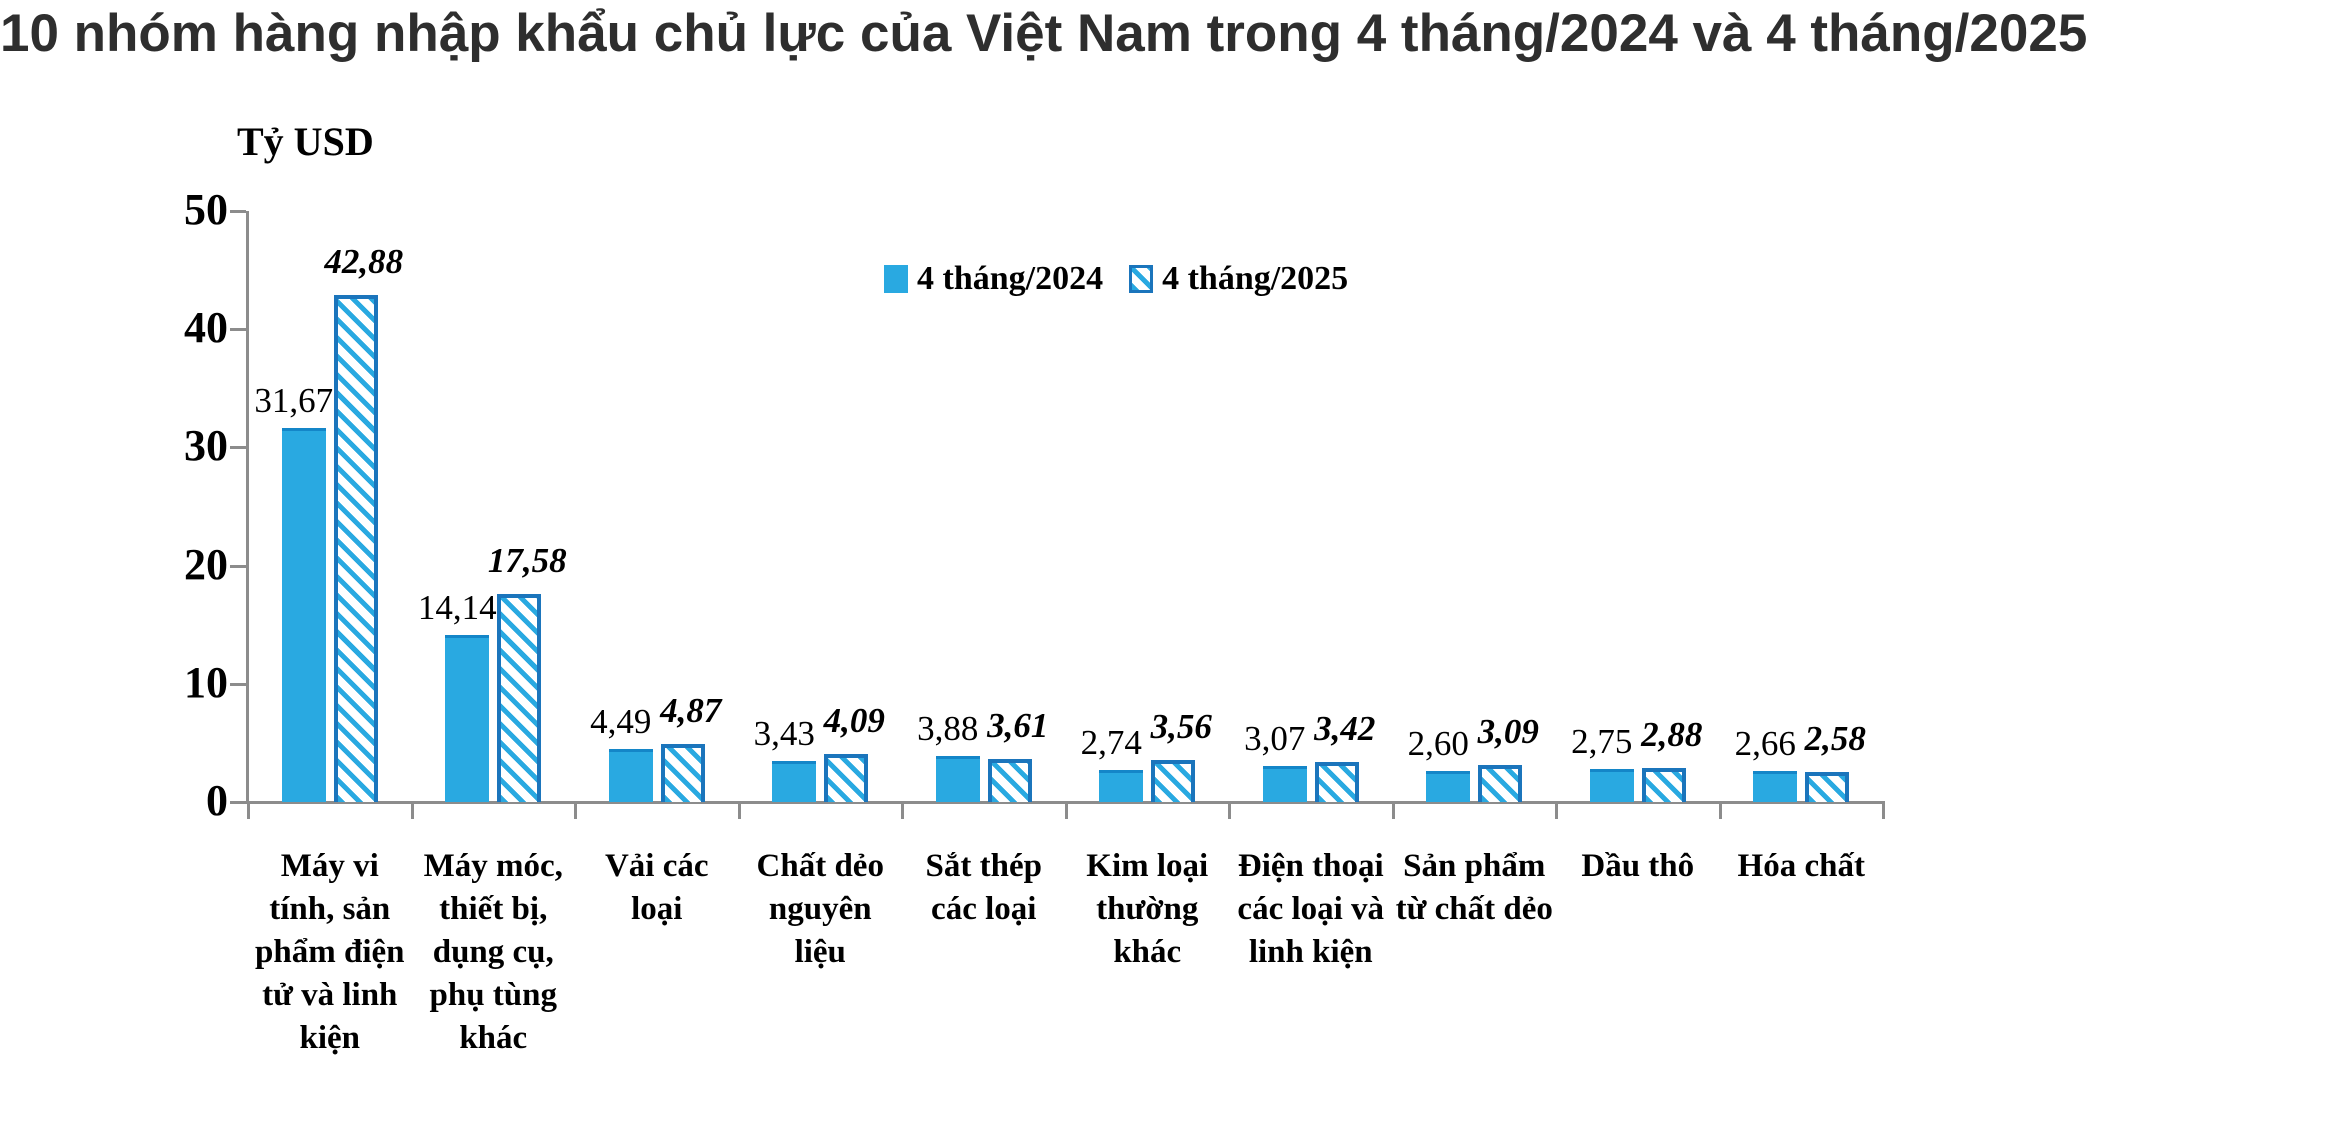  Describe the element at coordinates (656, 887) in the screenshot. I see `category-label: Vải các loại` at that location.